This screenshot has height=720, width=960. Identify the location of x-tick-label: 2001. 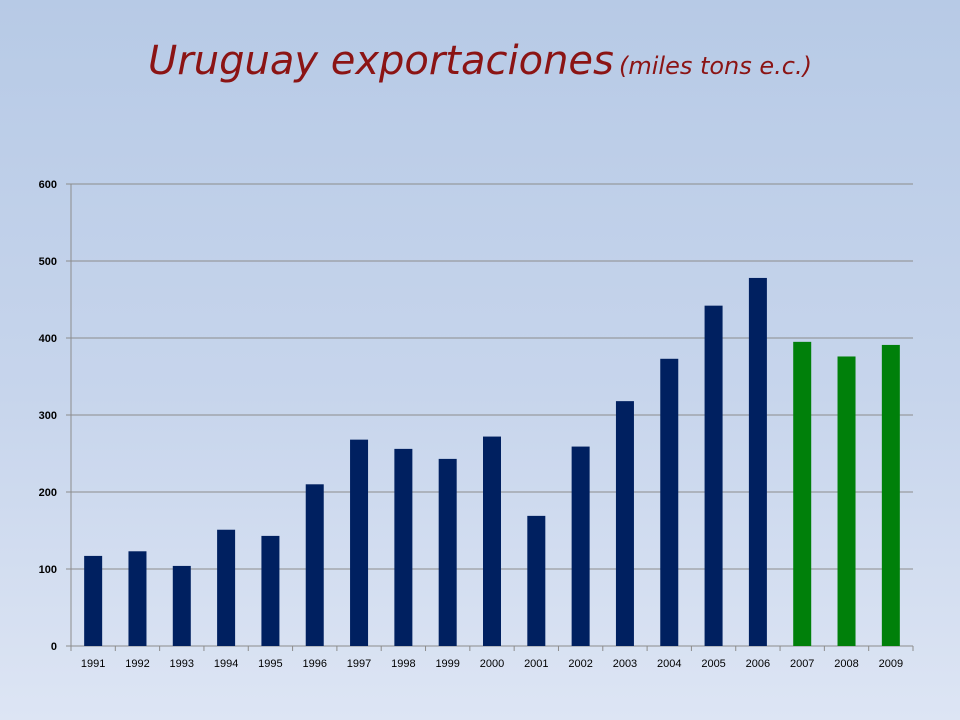
(536, 664).